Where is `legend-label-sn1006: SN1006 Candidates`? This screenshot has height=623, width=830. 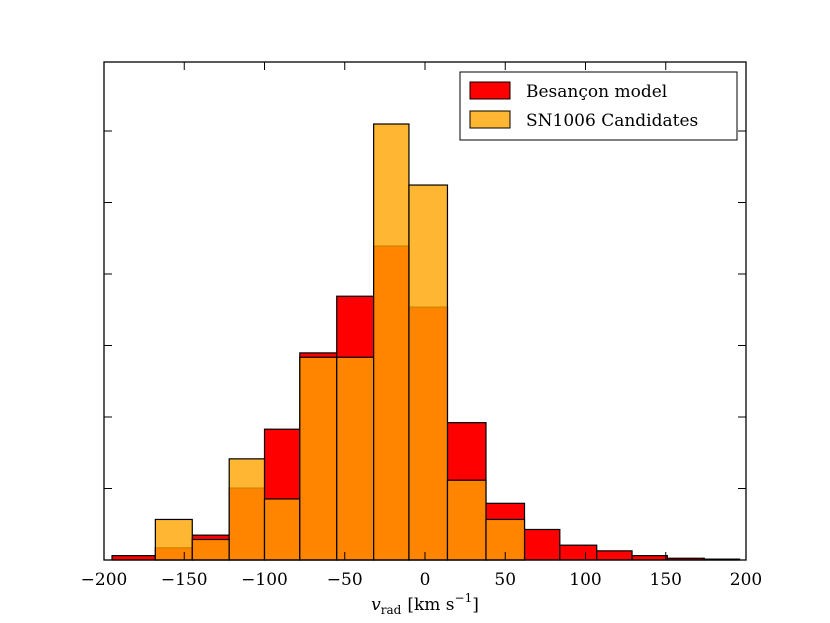 legend-label-sn1006: SN1006 Candidates is located at coordinates (612, 121).